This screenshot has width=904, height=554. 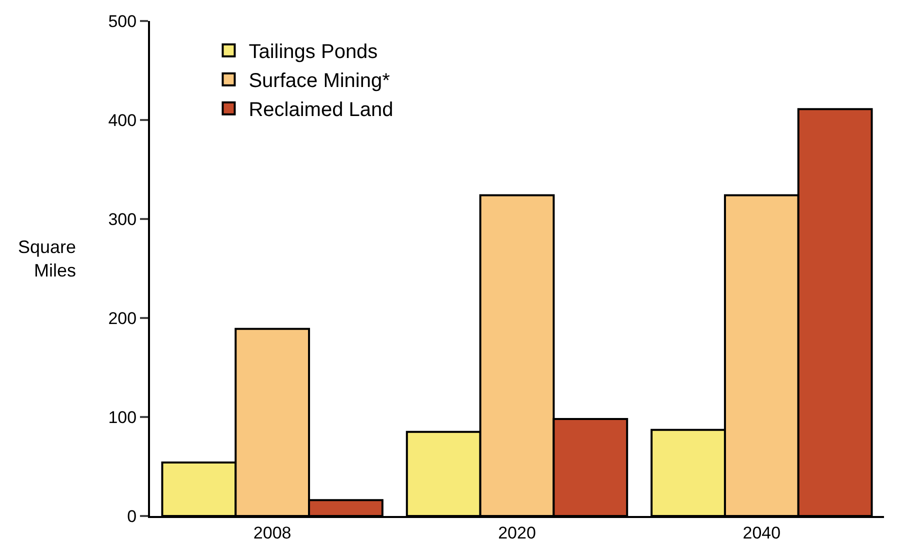 I want to click on y-tick-label: 500, so click(x=122, y=21).